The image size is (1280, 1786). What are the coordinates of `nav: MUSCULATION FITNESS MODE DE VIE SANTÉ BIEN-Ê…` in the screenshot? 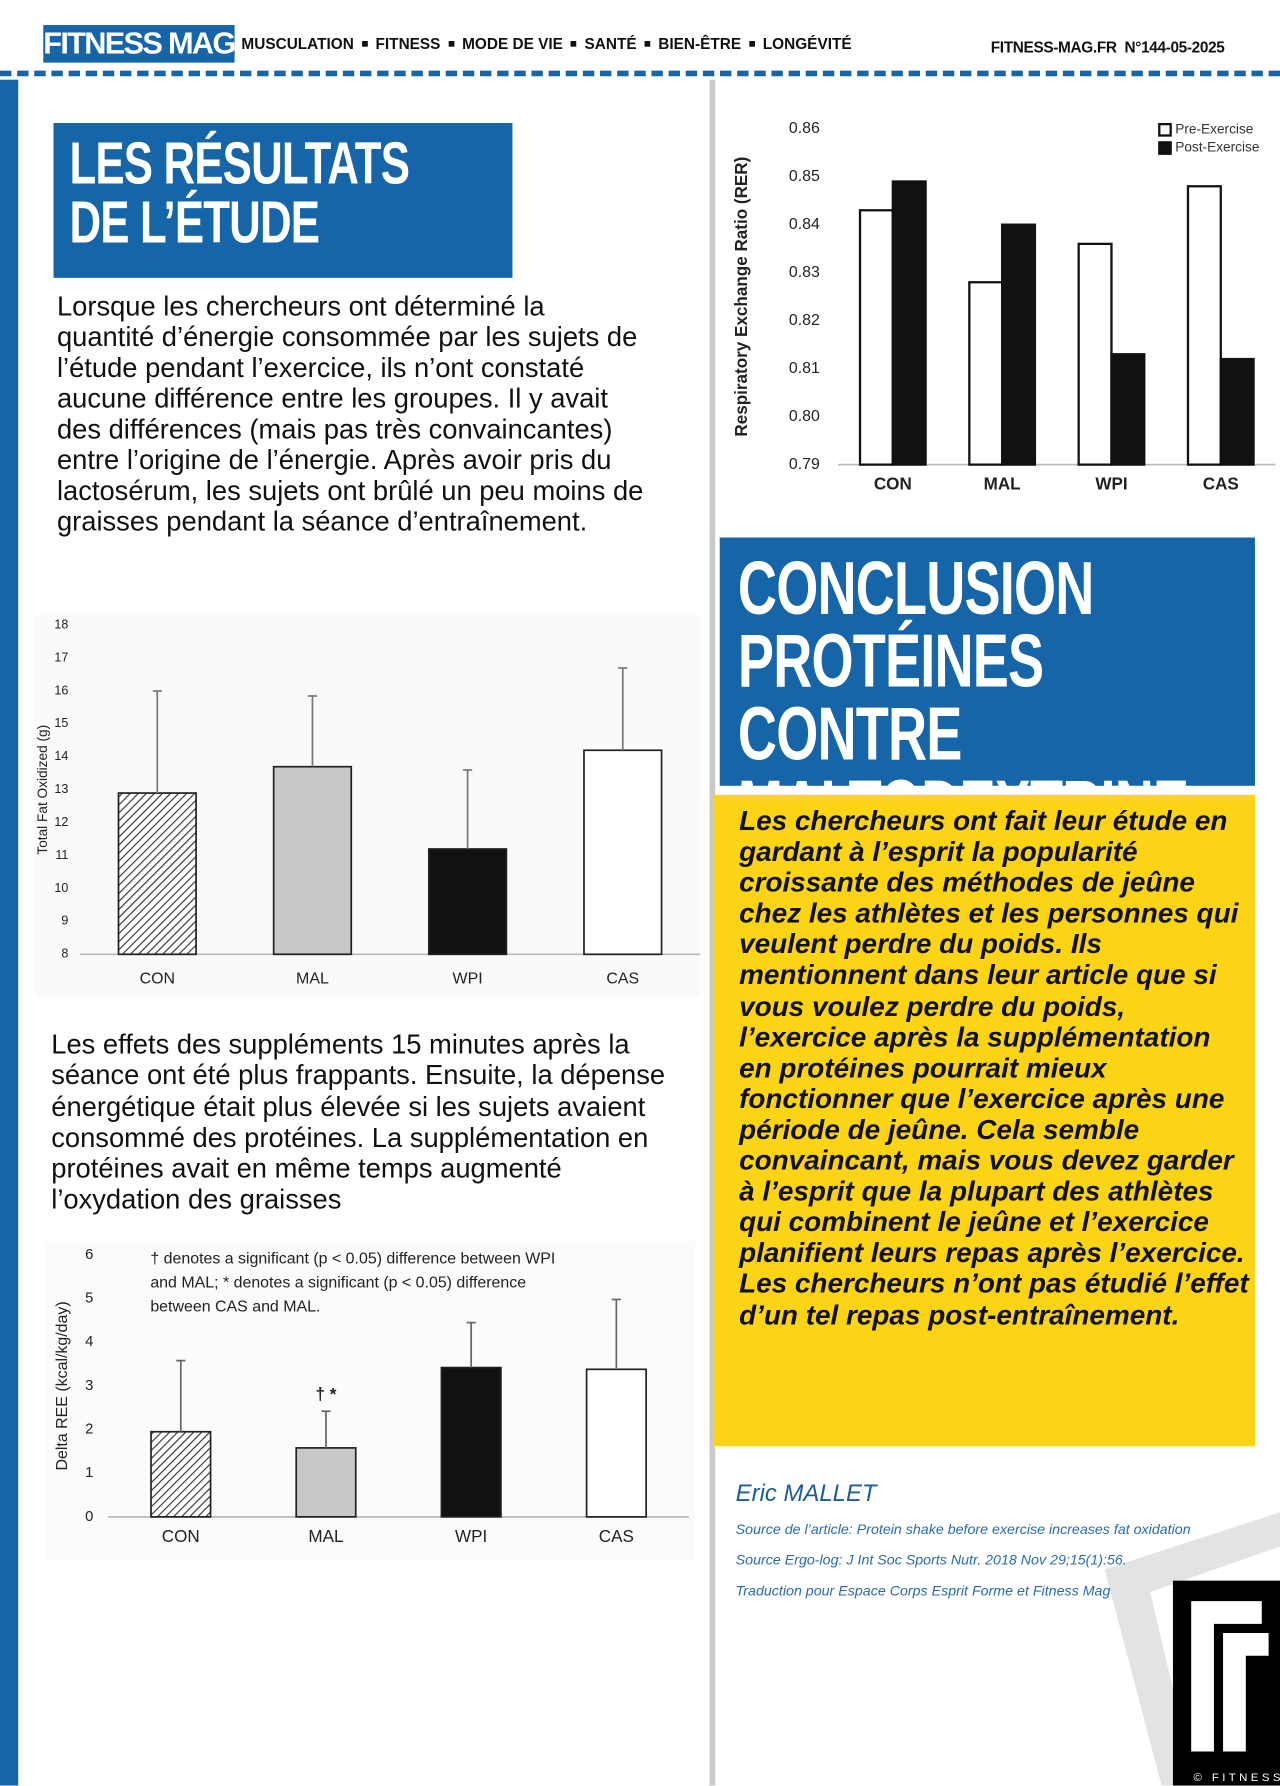 It's located at (546, 43).